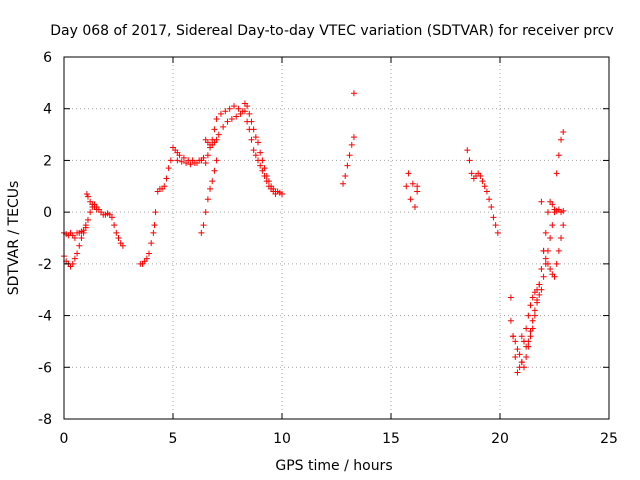 This screenshot has height=480, width=640. I want to click on y-tick-label: -2, so click(45, 265).